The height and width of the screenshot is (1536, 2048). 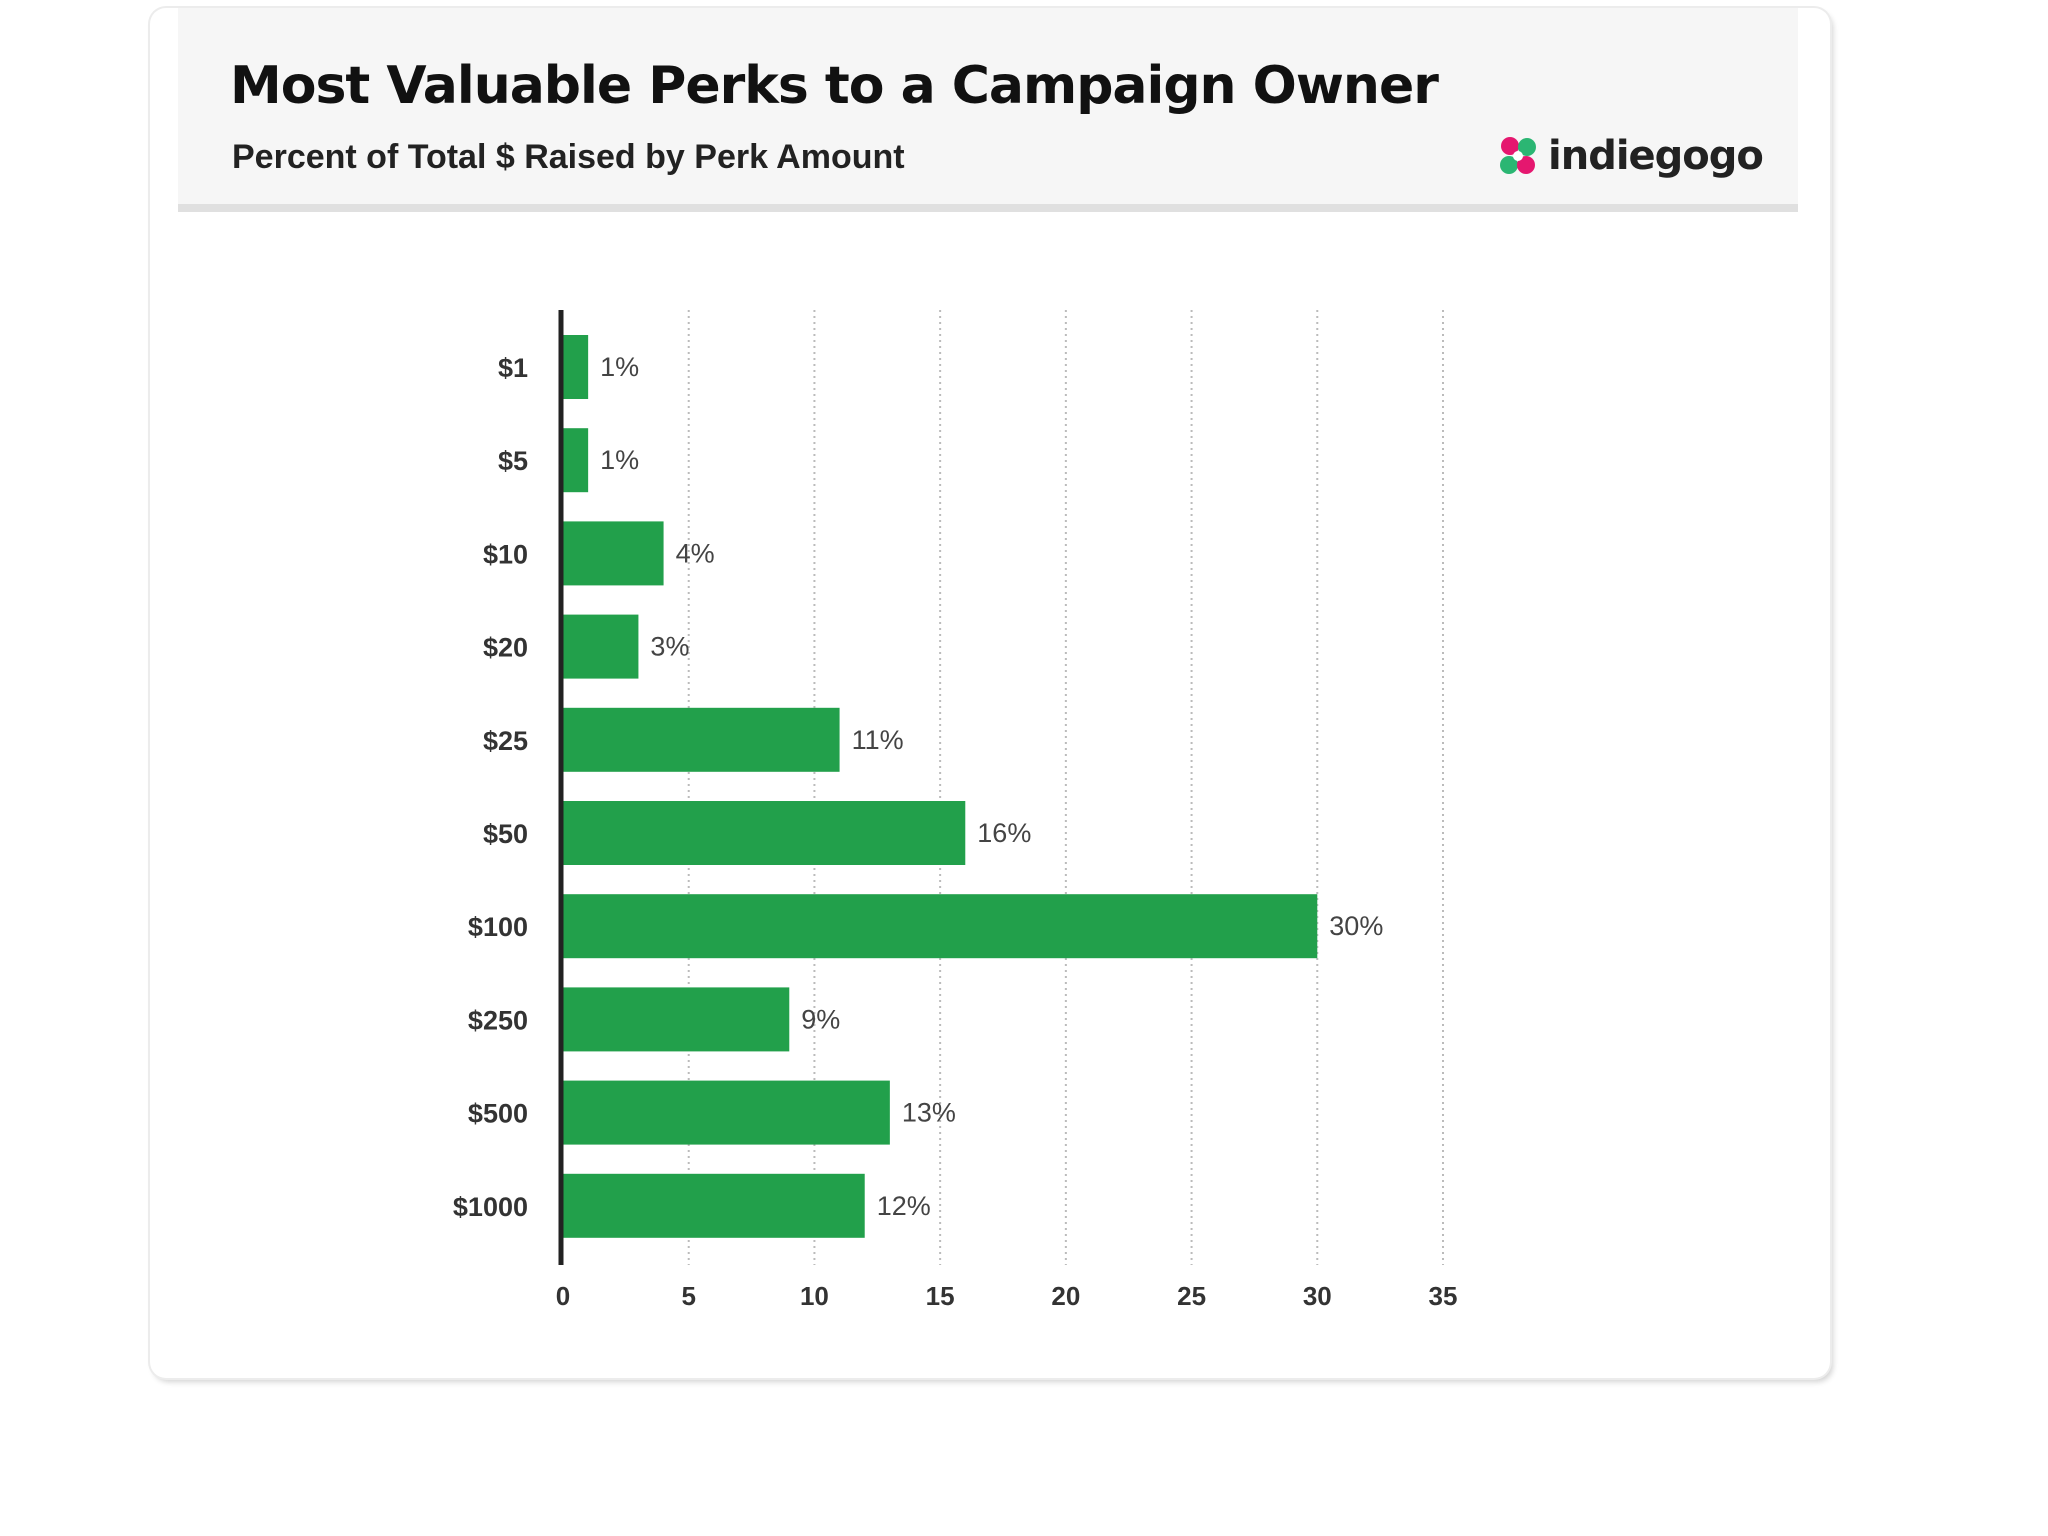 What do you see at coordinates (695, 553) in the screenshot?
I see `data-label: 4%` at bounding box center [695, 553].